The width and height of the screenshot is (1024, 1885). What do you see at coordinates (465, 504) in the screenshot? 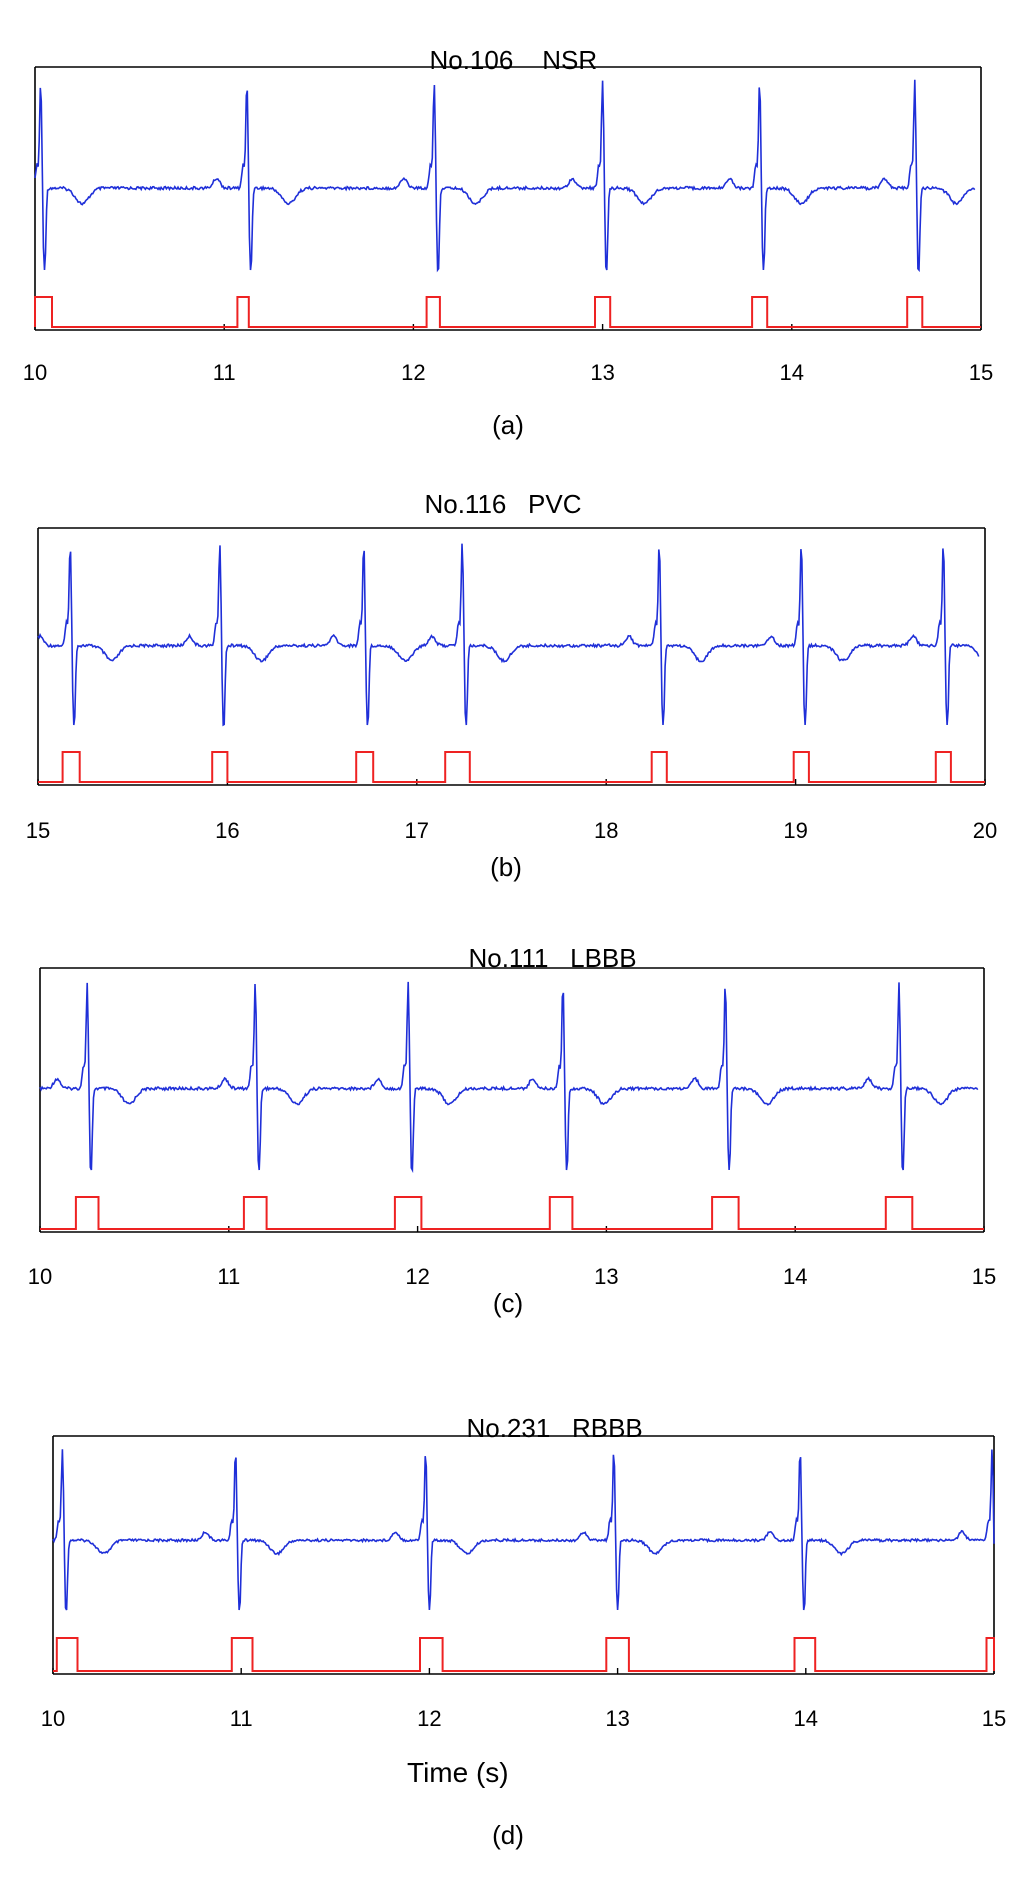
I see `panel-b-record: No.116` at bounding box center [465, 504].